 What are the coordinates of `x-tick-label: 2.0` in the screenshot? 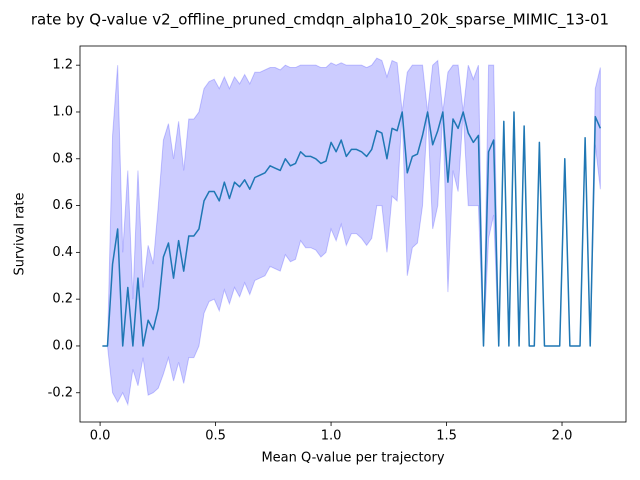 It's located at (562, 436).